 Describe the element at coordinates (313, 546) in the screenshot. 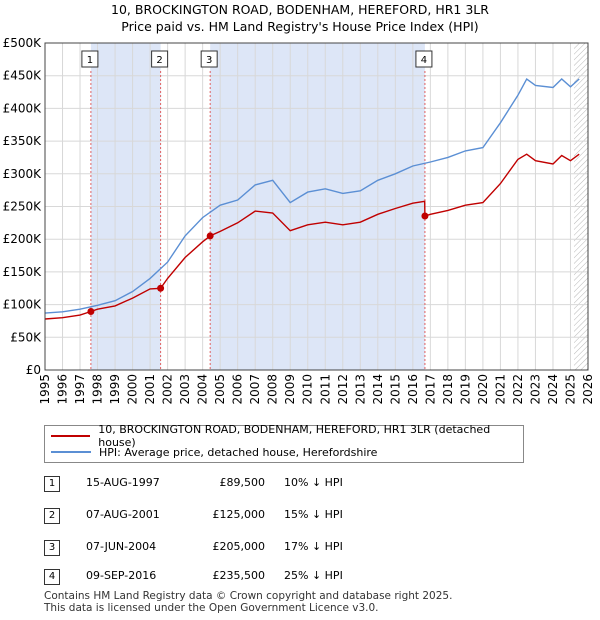

I see `sale-hpi-diff: 17% ↓ HPI` at that location.